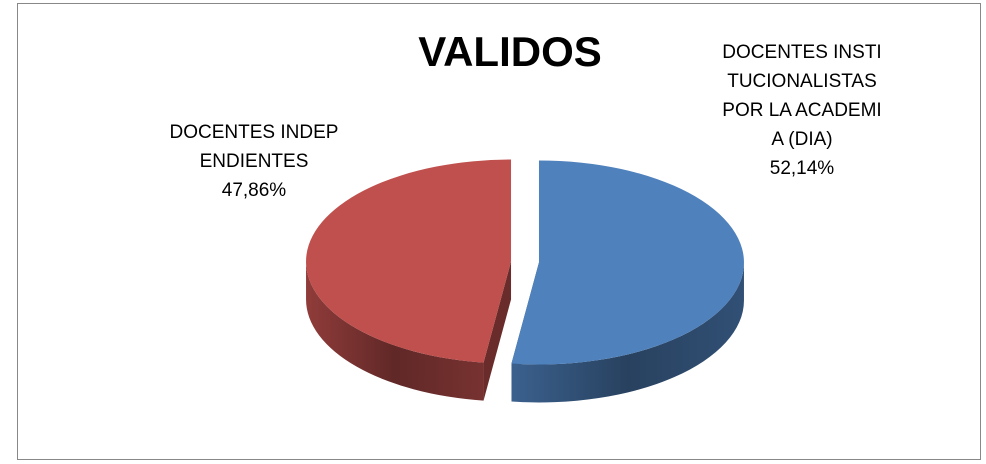  What do you see at coordinates (510, 51) in the screenshot?
I see `chart-title: VALIDOS` at bounding box center [510, 51].